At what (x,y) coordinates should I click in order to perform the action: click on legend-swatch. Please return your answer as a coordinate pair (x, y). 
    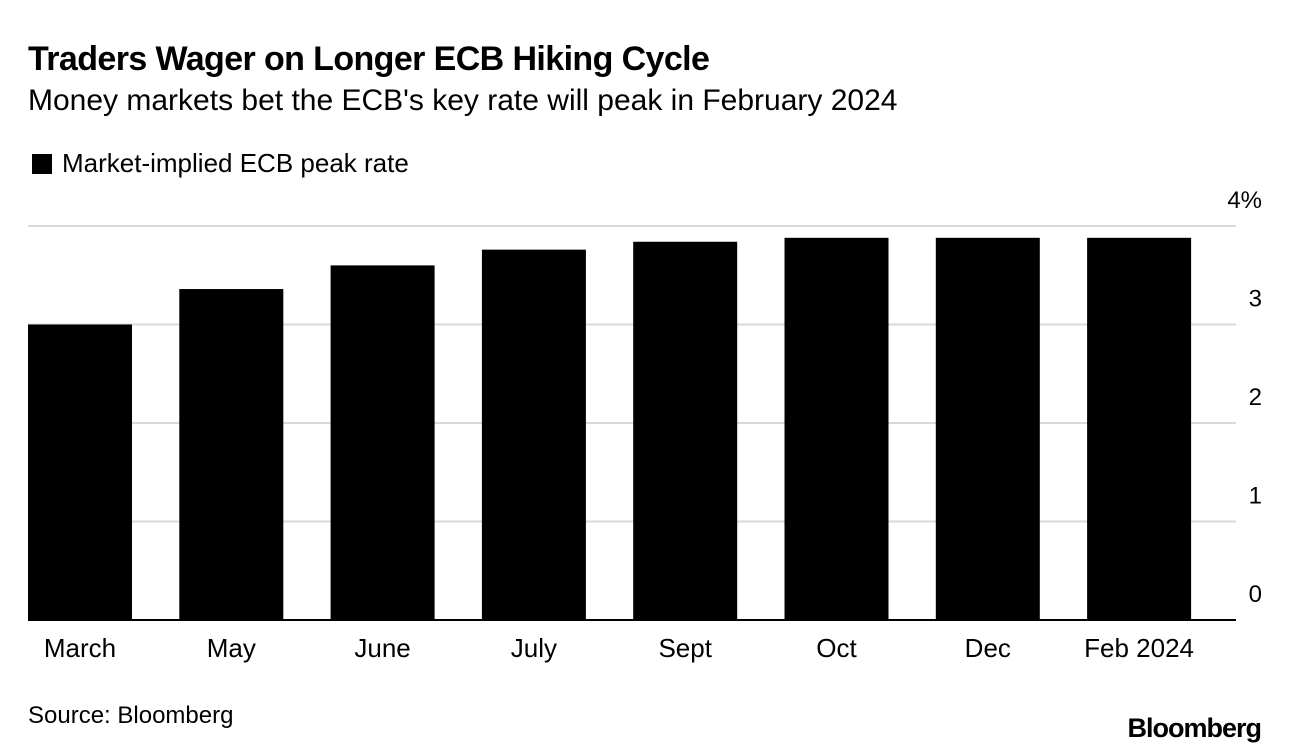
    Looking at the image, I should click on (42, 163).